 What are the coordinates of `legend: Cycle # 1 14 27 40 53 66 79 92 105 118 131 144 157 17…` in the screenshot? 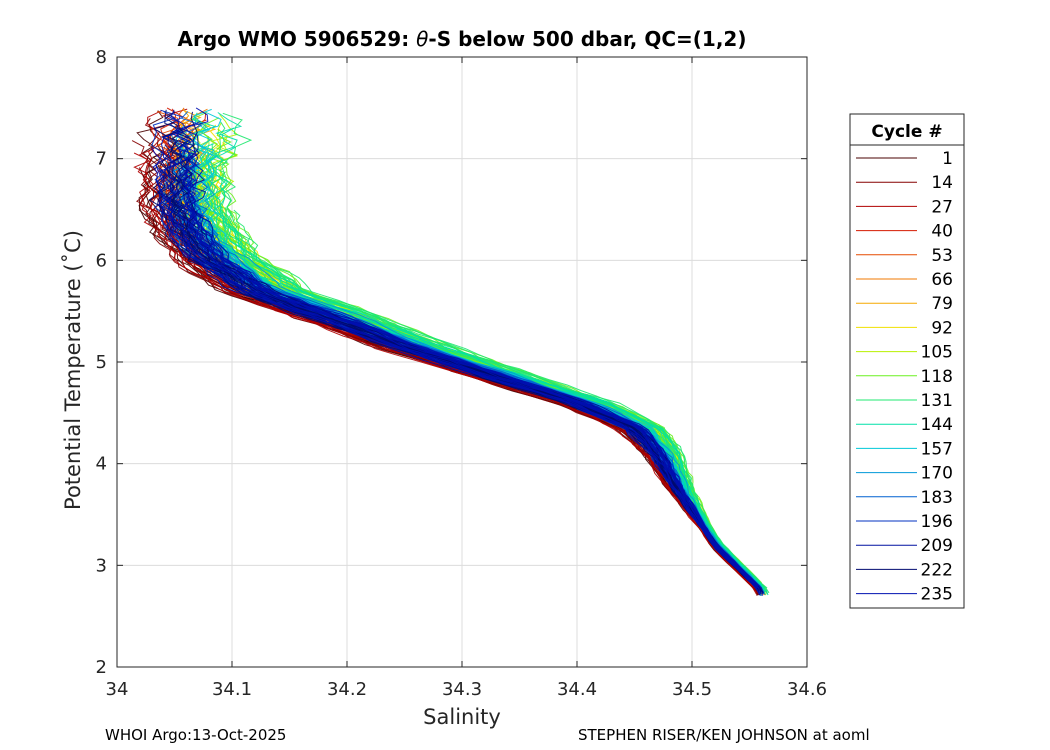 It's located at (907, 361).